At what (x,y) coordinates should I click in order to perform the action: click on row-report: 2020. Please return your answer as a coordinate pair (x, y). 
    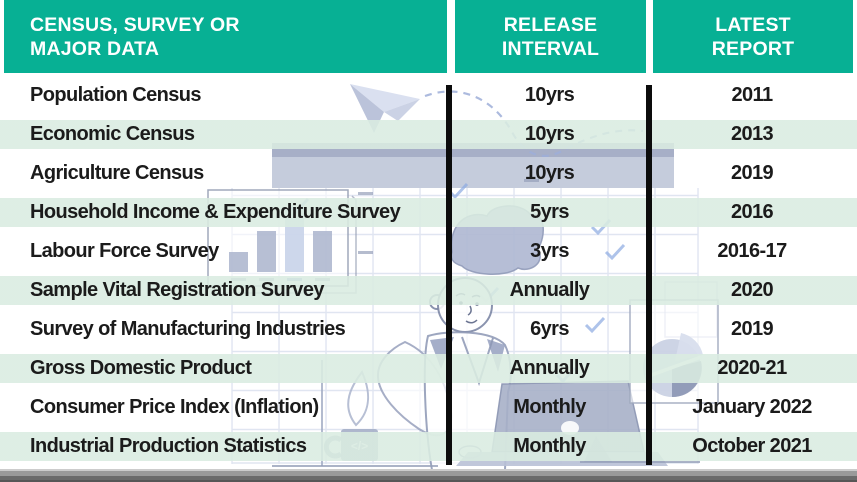
    Looking at the image, I should click on (752, 290).